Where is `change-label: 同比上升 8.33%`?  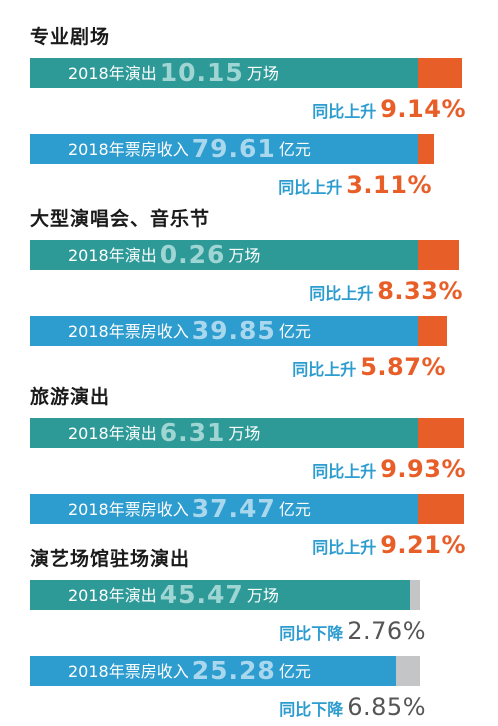
change-label: 同比上升 8.33% is located at coordinates (386, 291).